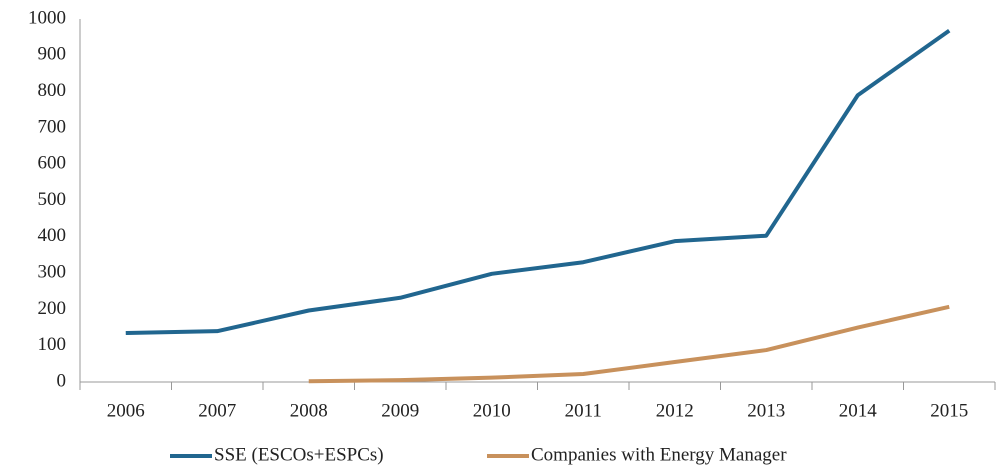 The image size is (1000, 472). Describe the element at coordinates (858, 410) in the screenshot. I see `x-tick-label: 2014` at that location.